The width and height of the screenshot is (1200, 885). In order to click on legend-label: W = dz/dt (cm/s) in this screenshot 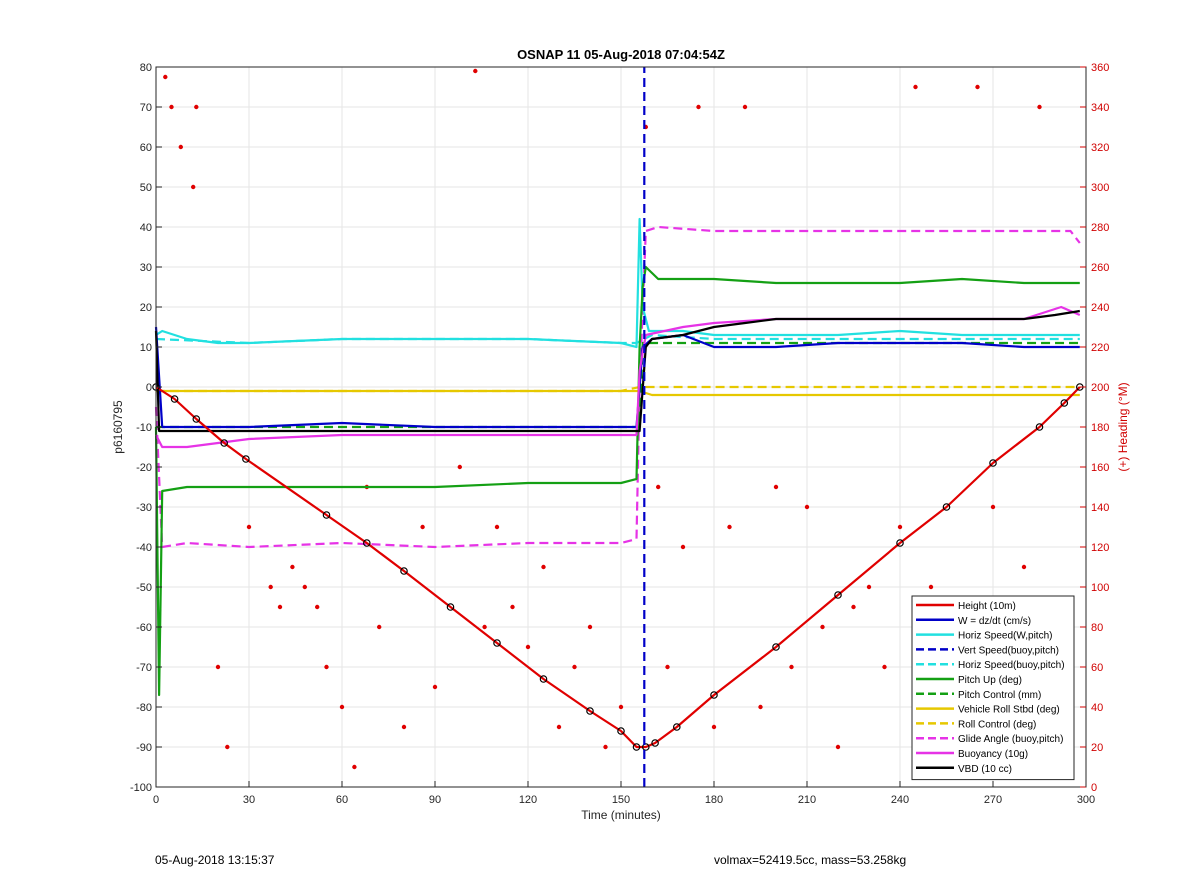, I will do `click(994, 621)`.